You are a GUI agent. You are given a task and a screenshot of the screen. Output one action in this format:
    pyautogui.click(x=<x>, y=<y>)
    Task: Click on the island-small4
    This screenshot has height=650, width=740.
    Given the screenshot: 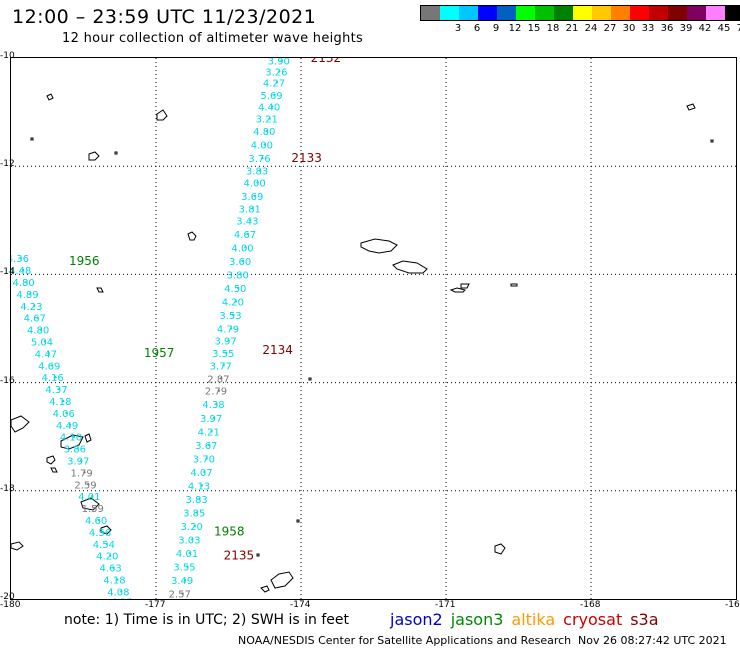 What is the action you would take?
    pyautogui.click(x=298, y=521)
    